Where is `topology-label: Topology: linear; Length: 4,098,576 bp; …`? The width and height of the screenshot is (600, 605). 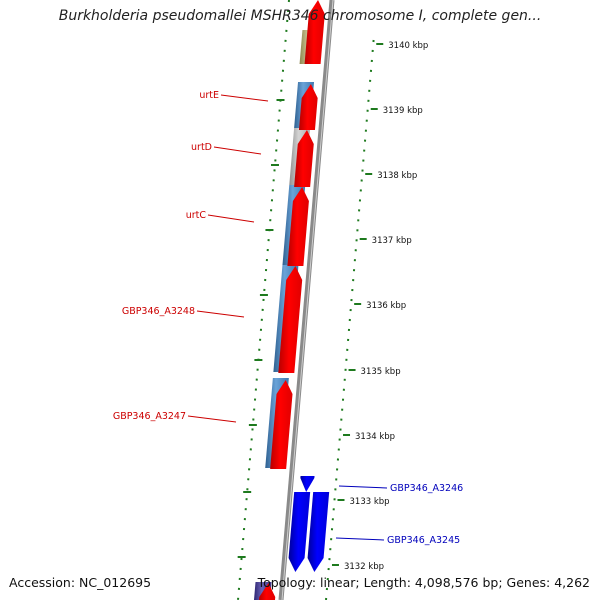
topology-label: Topology: linear; Length: 4,098,576 bp; … is located at coordinates (423, 582).